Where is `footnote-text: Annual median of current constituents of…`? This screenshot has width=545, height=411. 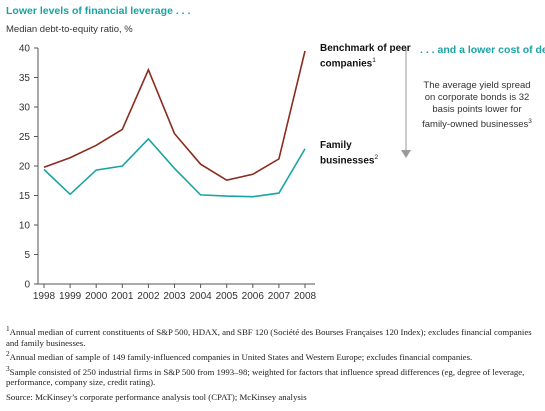 footnote-text: Annual median of current constituents of… is located at coordinates (269, 337).